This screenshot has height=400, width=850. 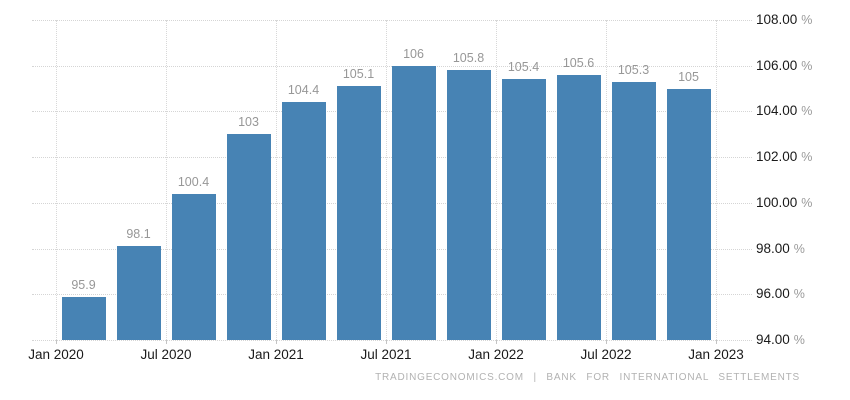 I want to click on y-tick-label: 100.00%, so click(x=784, y=203).